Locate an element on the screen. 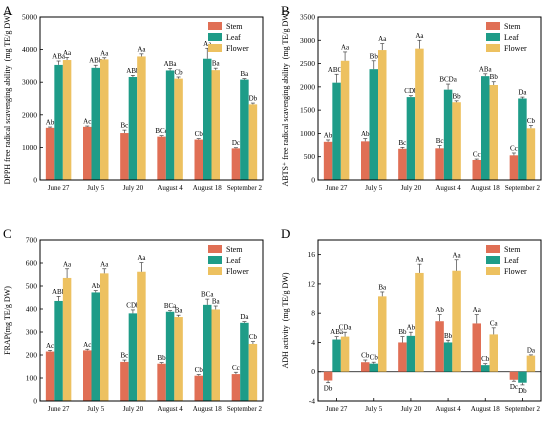 The height and width of the screenshot is (445, 550). plot-frame is located at coordinates (151, 320).